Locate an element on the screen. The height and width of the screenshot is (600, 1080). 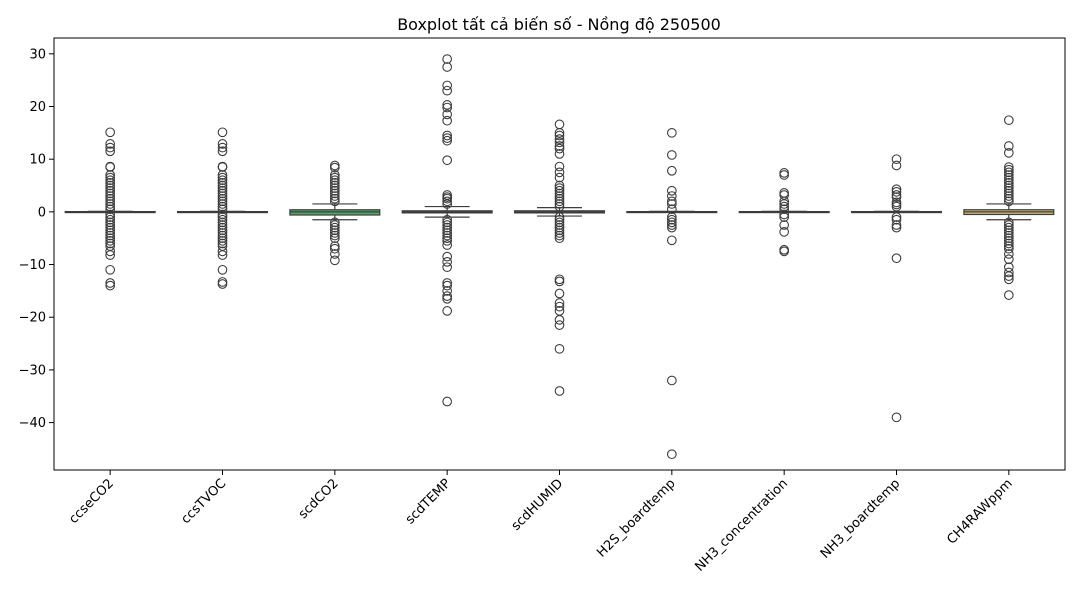
box-scdHUMID is located at coordinates (559, 257).